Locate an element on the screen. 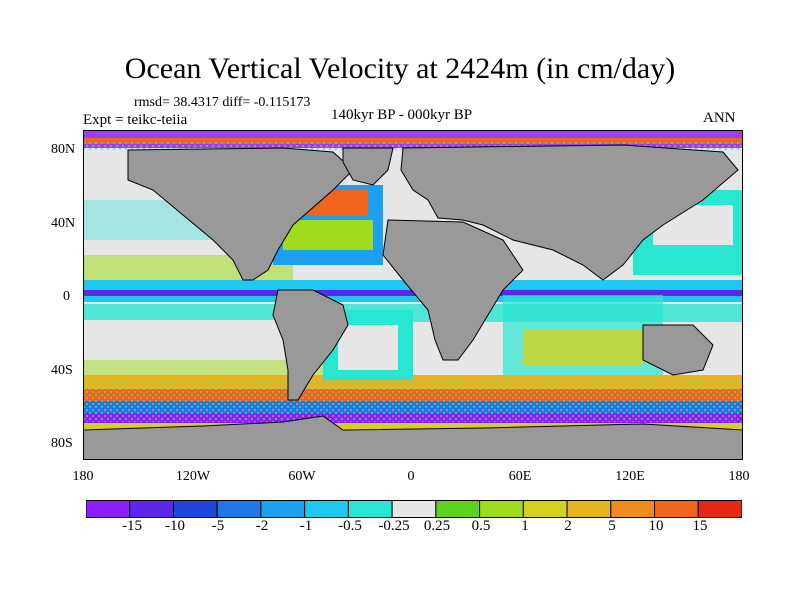 The image size is (800, 600). lon-label-180e: 180 is located at coordinates (739, 476).